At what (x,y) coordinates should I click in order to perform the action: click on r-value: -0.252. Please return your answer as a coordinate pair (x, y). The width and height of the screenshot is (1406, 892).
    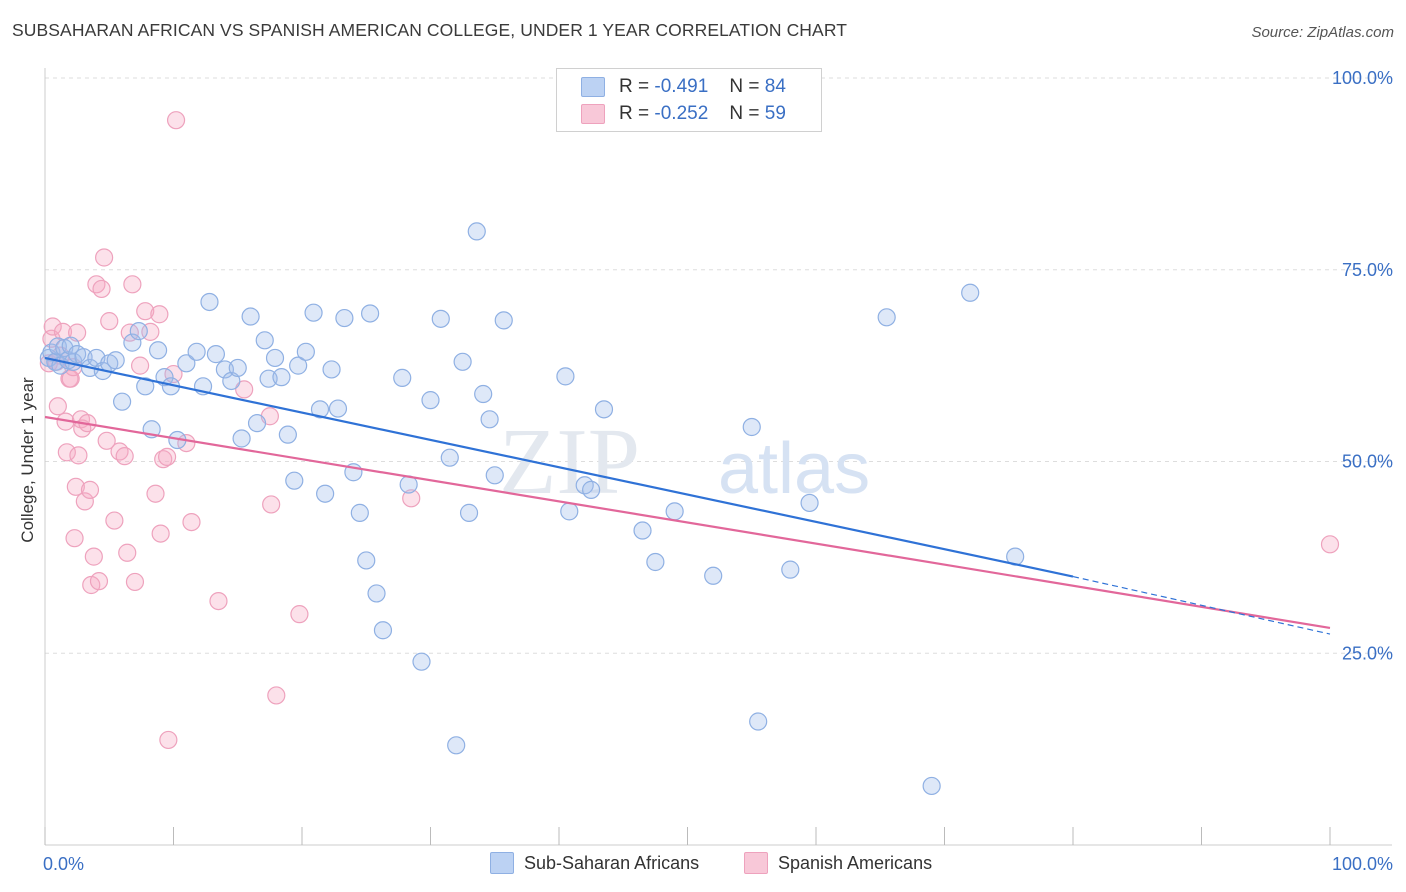
    Looking at the image, I should click on (681, 113).